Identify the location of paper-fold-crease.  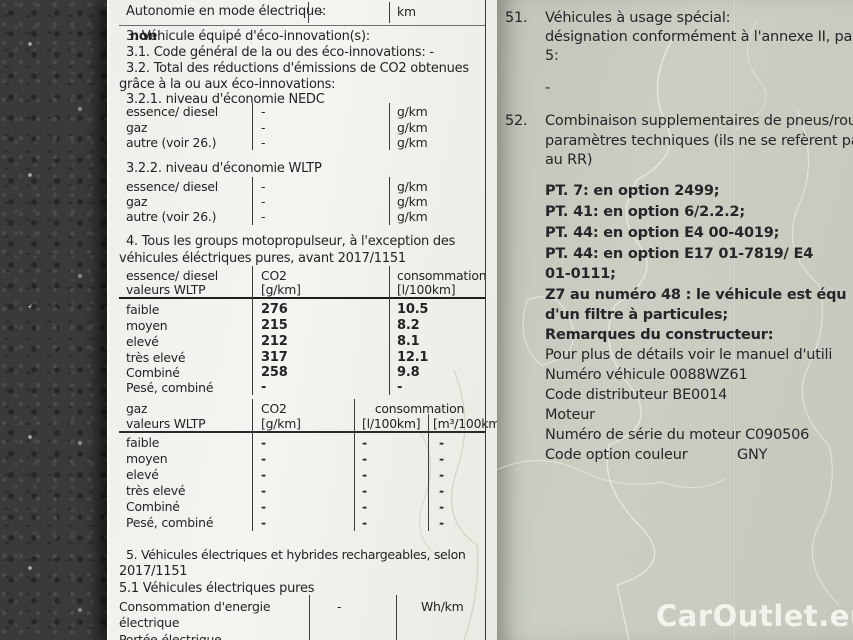
(735, 320).